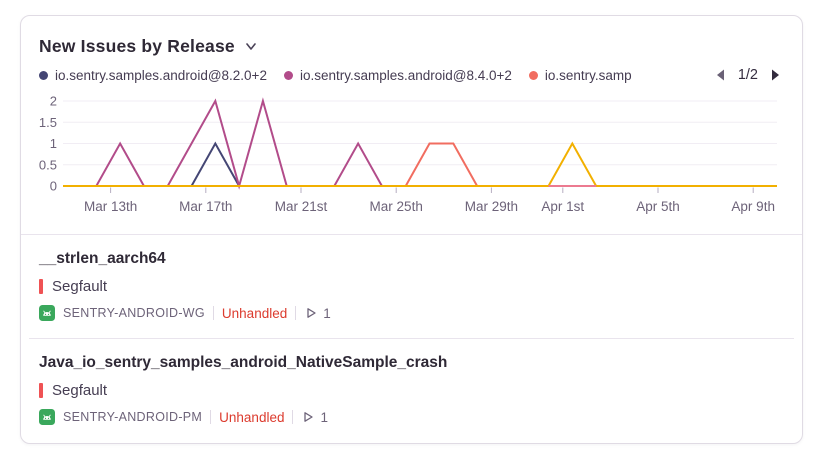 The width and height of the screenshot is (824, 462). I want to click on chevron-down-icon, so click(251, 46).